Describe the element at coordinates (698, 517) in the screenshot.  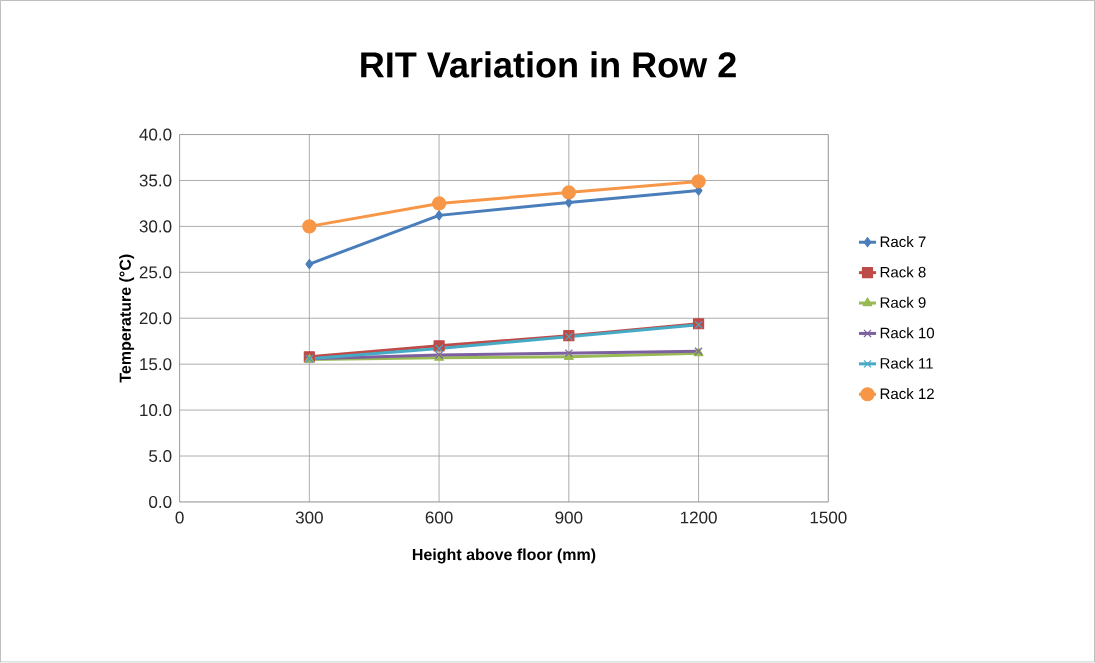
I see `x-tick-label: 1200` at that location.